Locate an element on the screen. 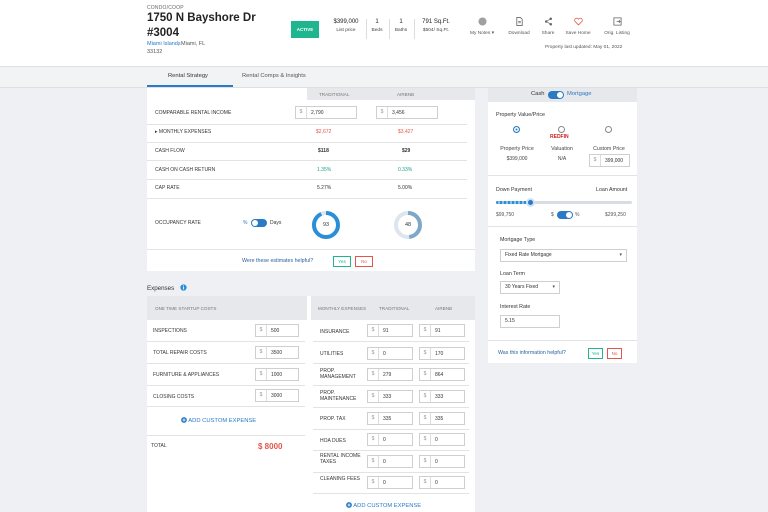 This screenshot has width=768, height=512. furniture-input: $1000 is located at coordinates (277, 374).